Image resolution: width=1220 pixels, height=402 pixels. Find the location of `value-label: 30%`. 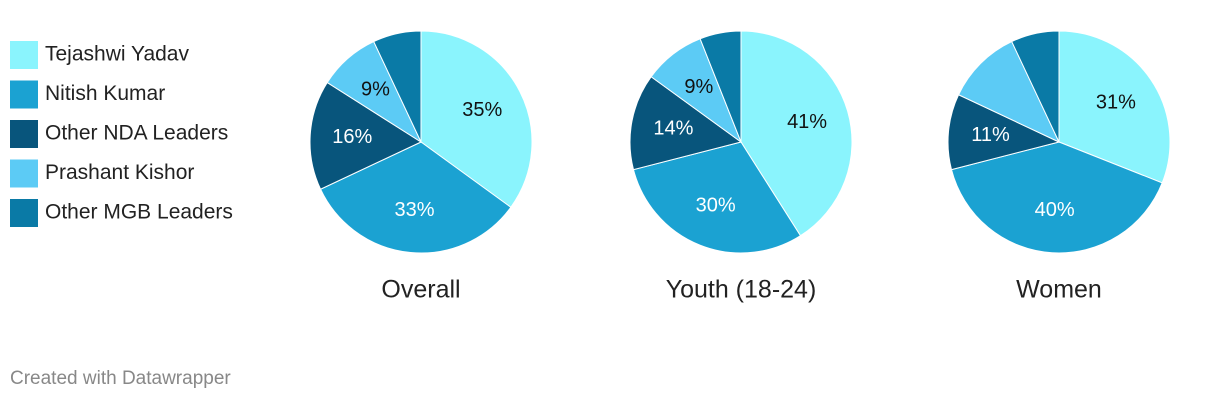

value-label: 30% is located at coordinates (716, 205).